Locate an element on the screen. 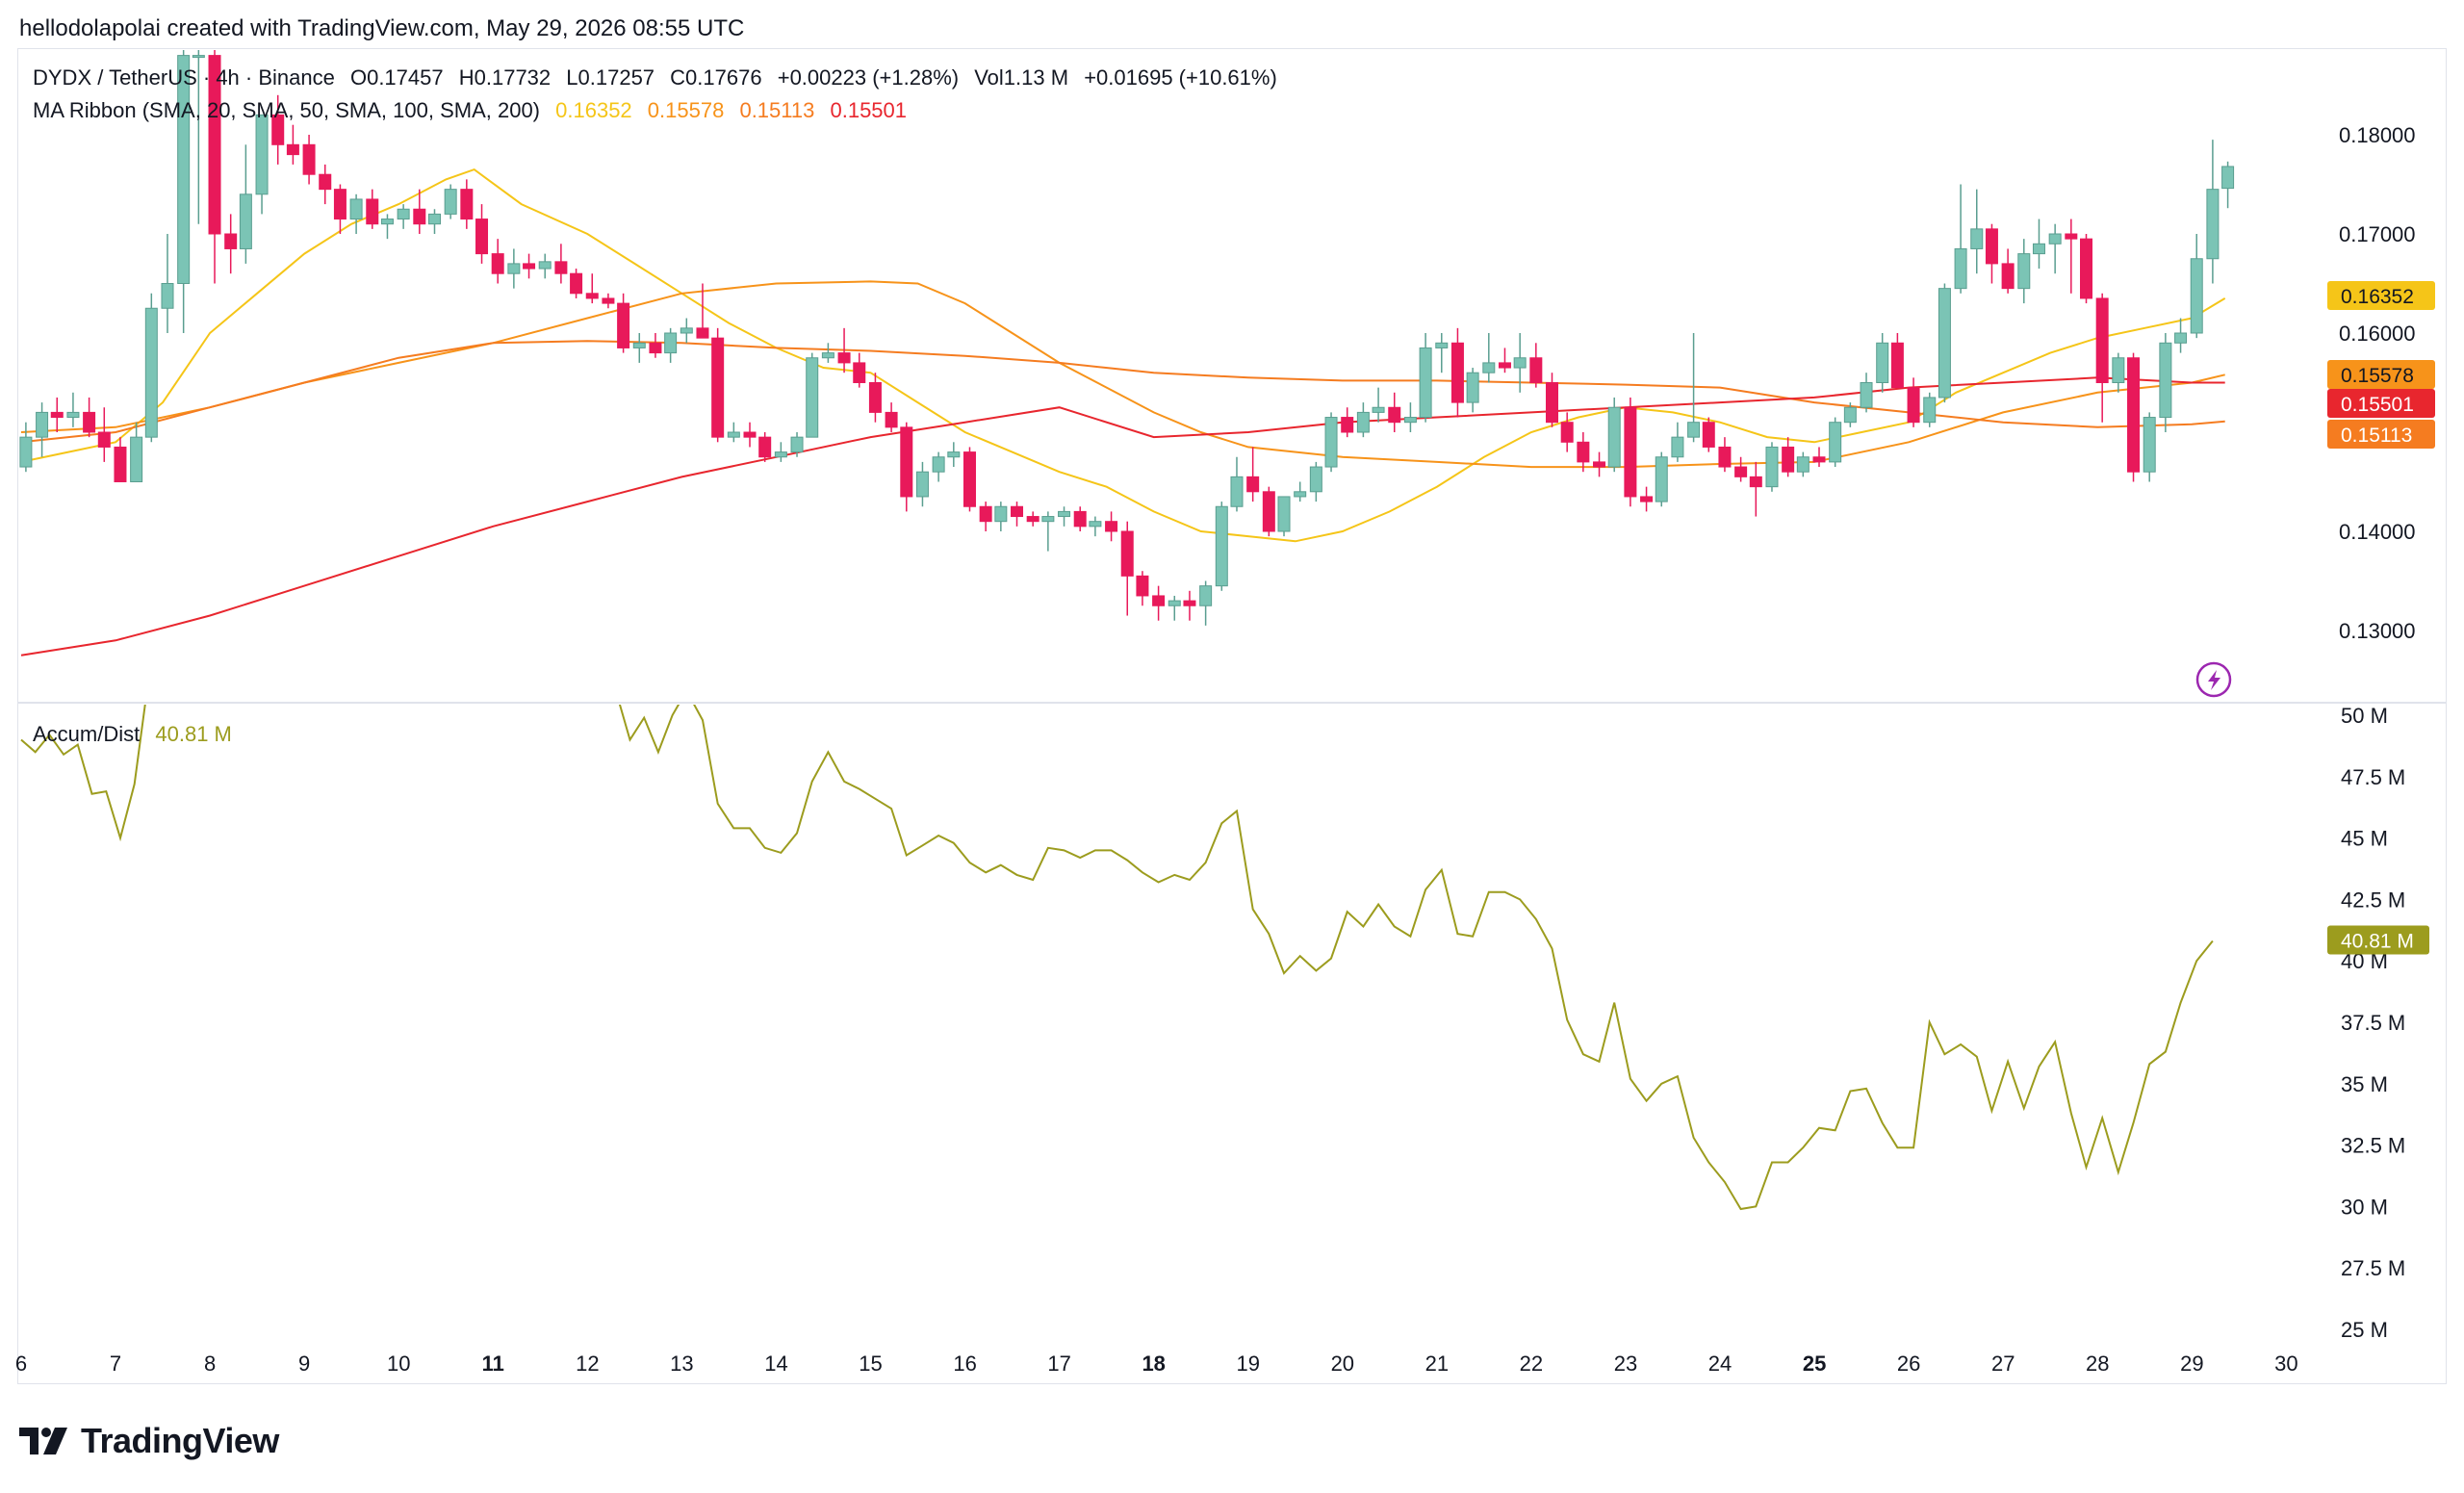  high-value: H0.17732 is located at coordinates (505, 77).